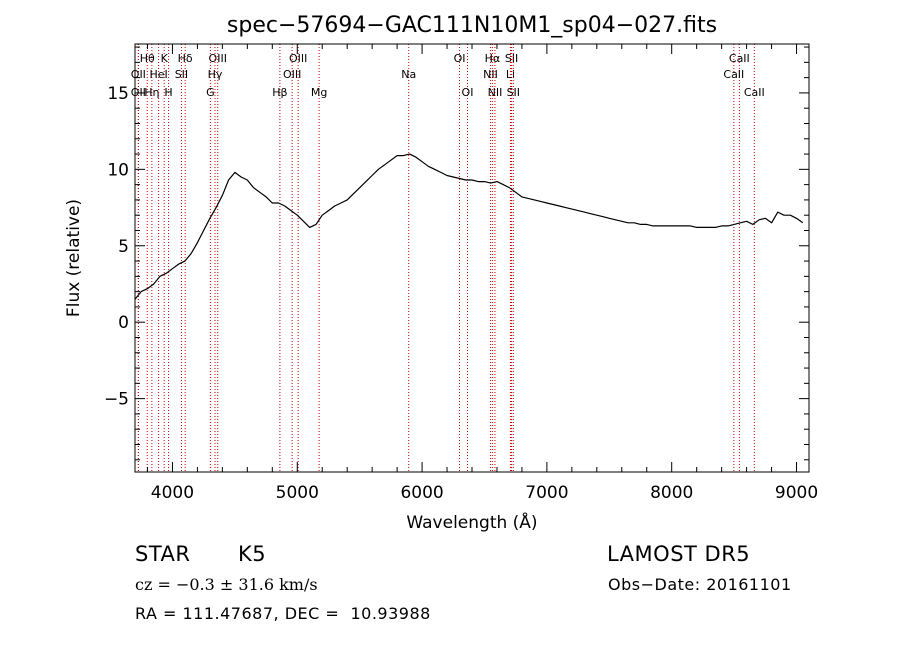 Image resolution: width=900 pixels, height=649 pixels. What do you see at coordinates (671, 493) in the screenshot?
I see `x-tick-label: 8000` at bounding box center [671, 493].